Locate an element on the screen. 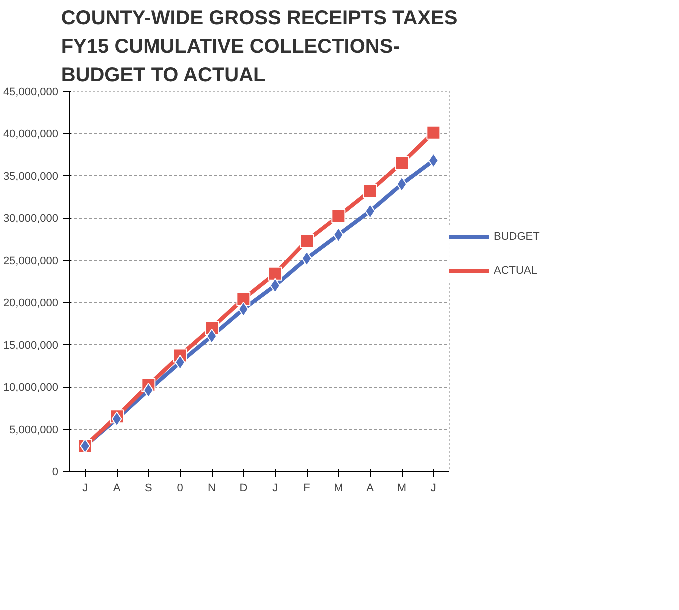  y-tick-label: 40,000,000 is located at coordinates (31, 134).